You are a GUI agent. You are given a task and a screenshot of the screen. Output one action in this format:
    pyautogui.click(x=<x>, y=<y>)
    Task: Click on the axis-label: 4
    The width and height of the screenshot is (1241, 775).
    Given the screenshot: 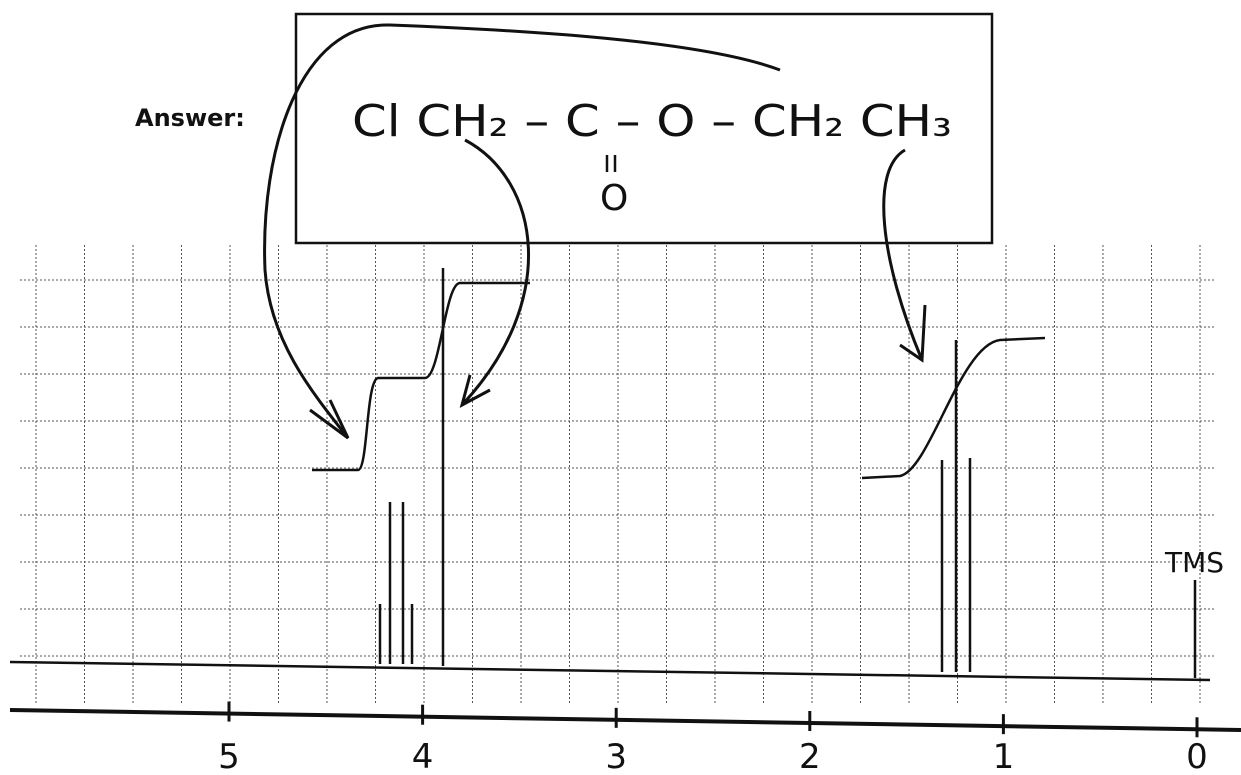 What is the action you would take?
    pyautogui.click(x=423, y=756)
    